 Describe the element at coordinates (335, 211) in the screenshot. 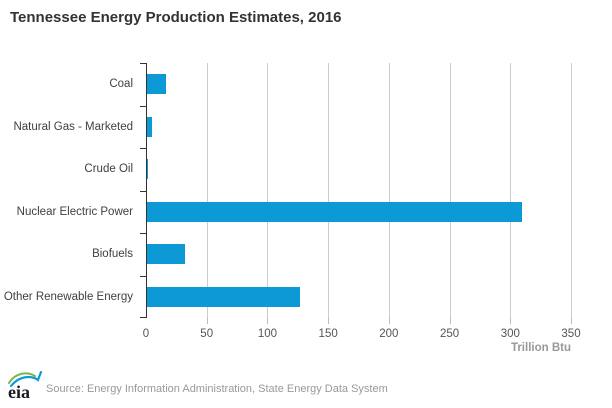

I see `bar-nuclear-electric-power` at that location.